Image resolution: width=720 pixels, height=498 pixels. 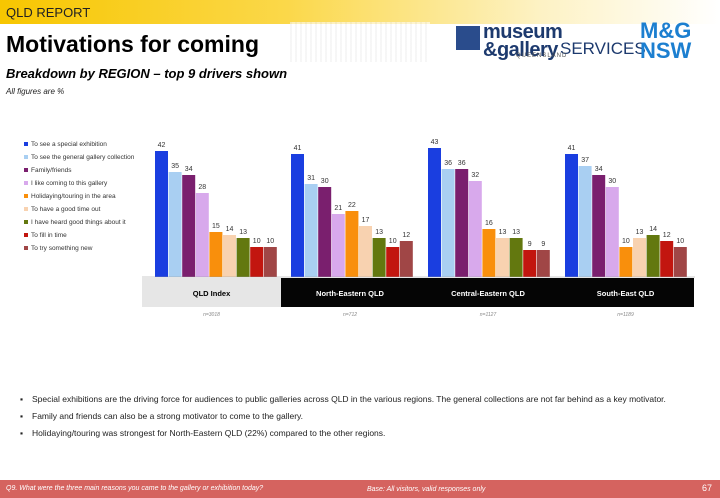 I want to click on bar-value-label: 17, so click(x=366, y=220).